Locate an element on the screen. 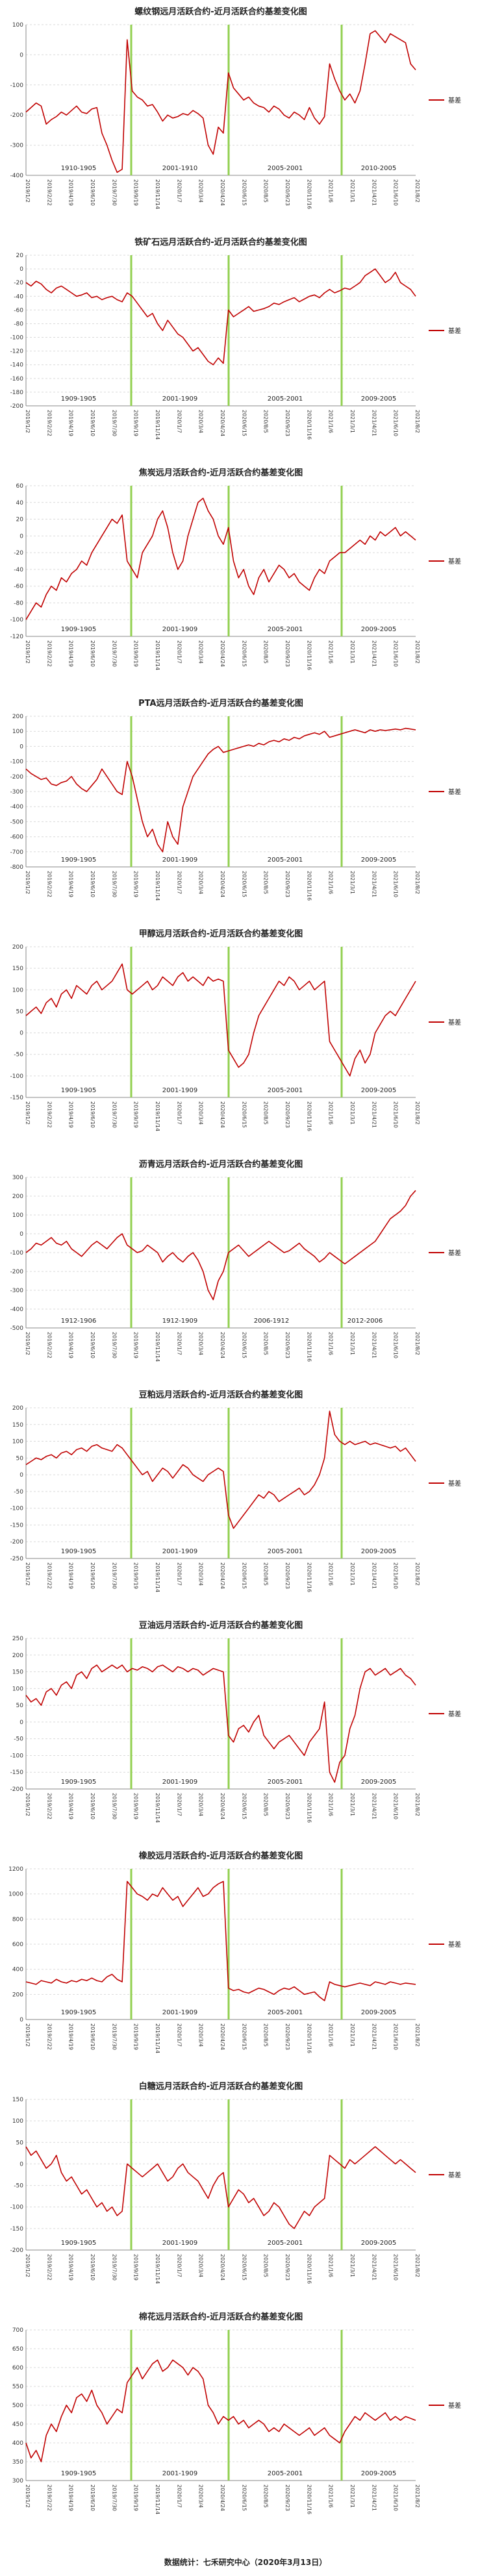 The width and height of the screenshot is (491, 2576). x-tick-label: 2021/1/6 is located at coordinates (331, 191).